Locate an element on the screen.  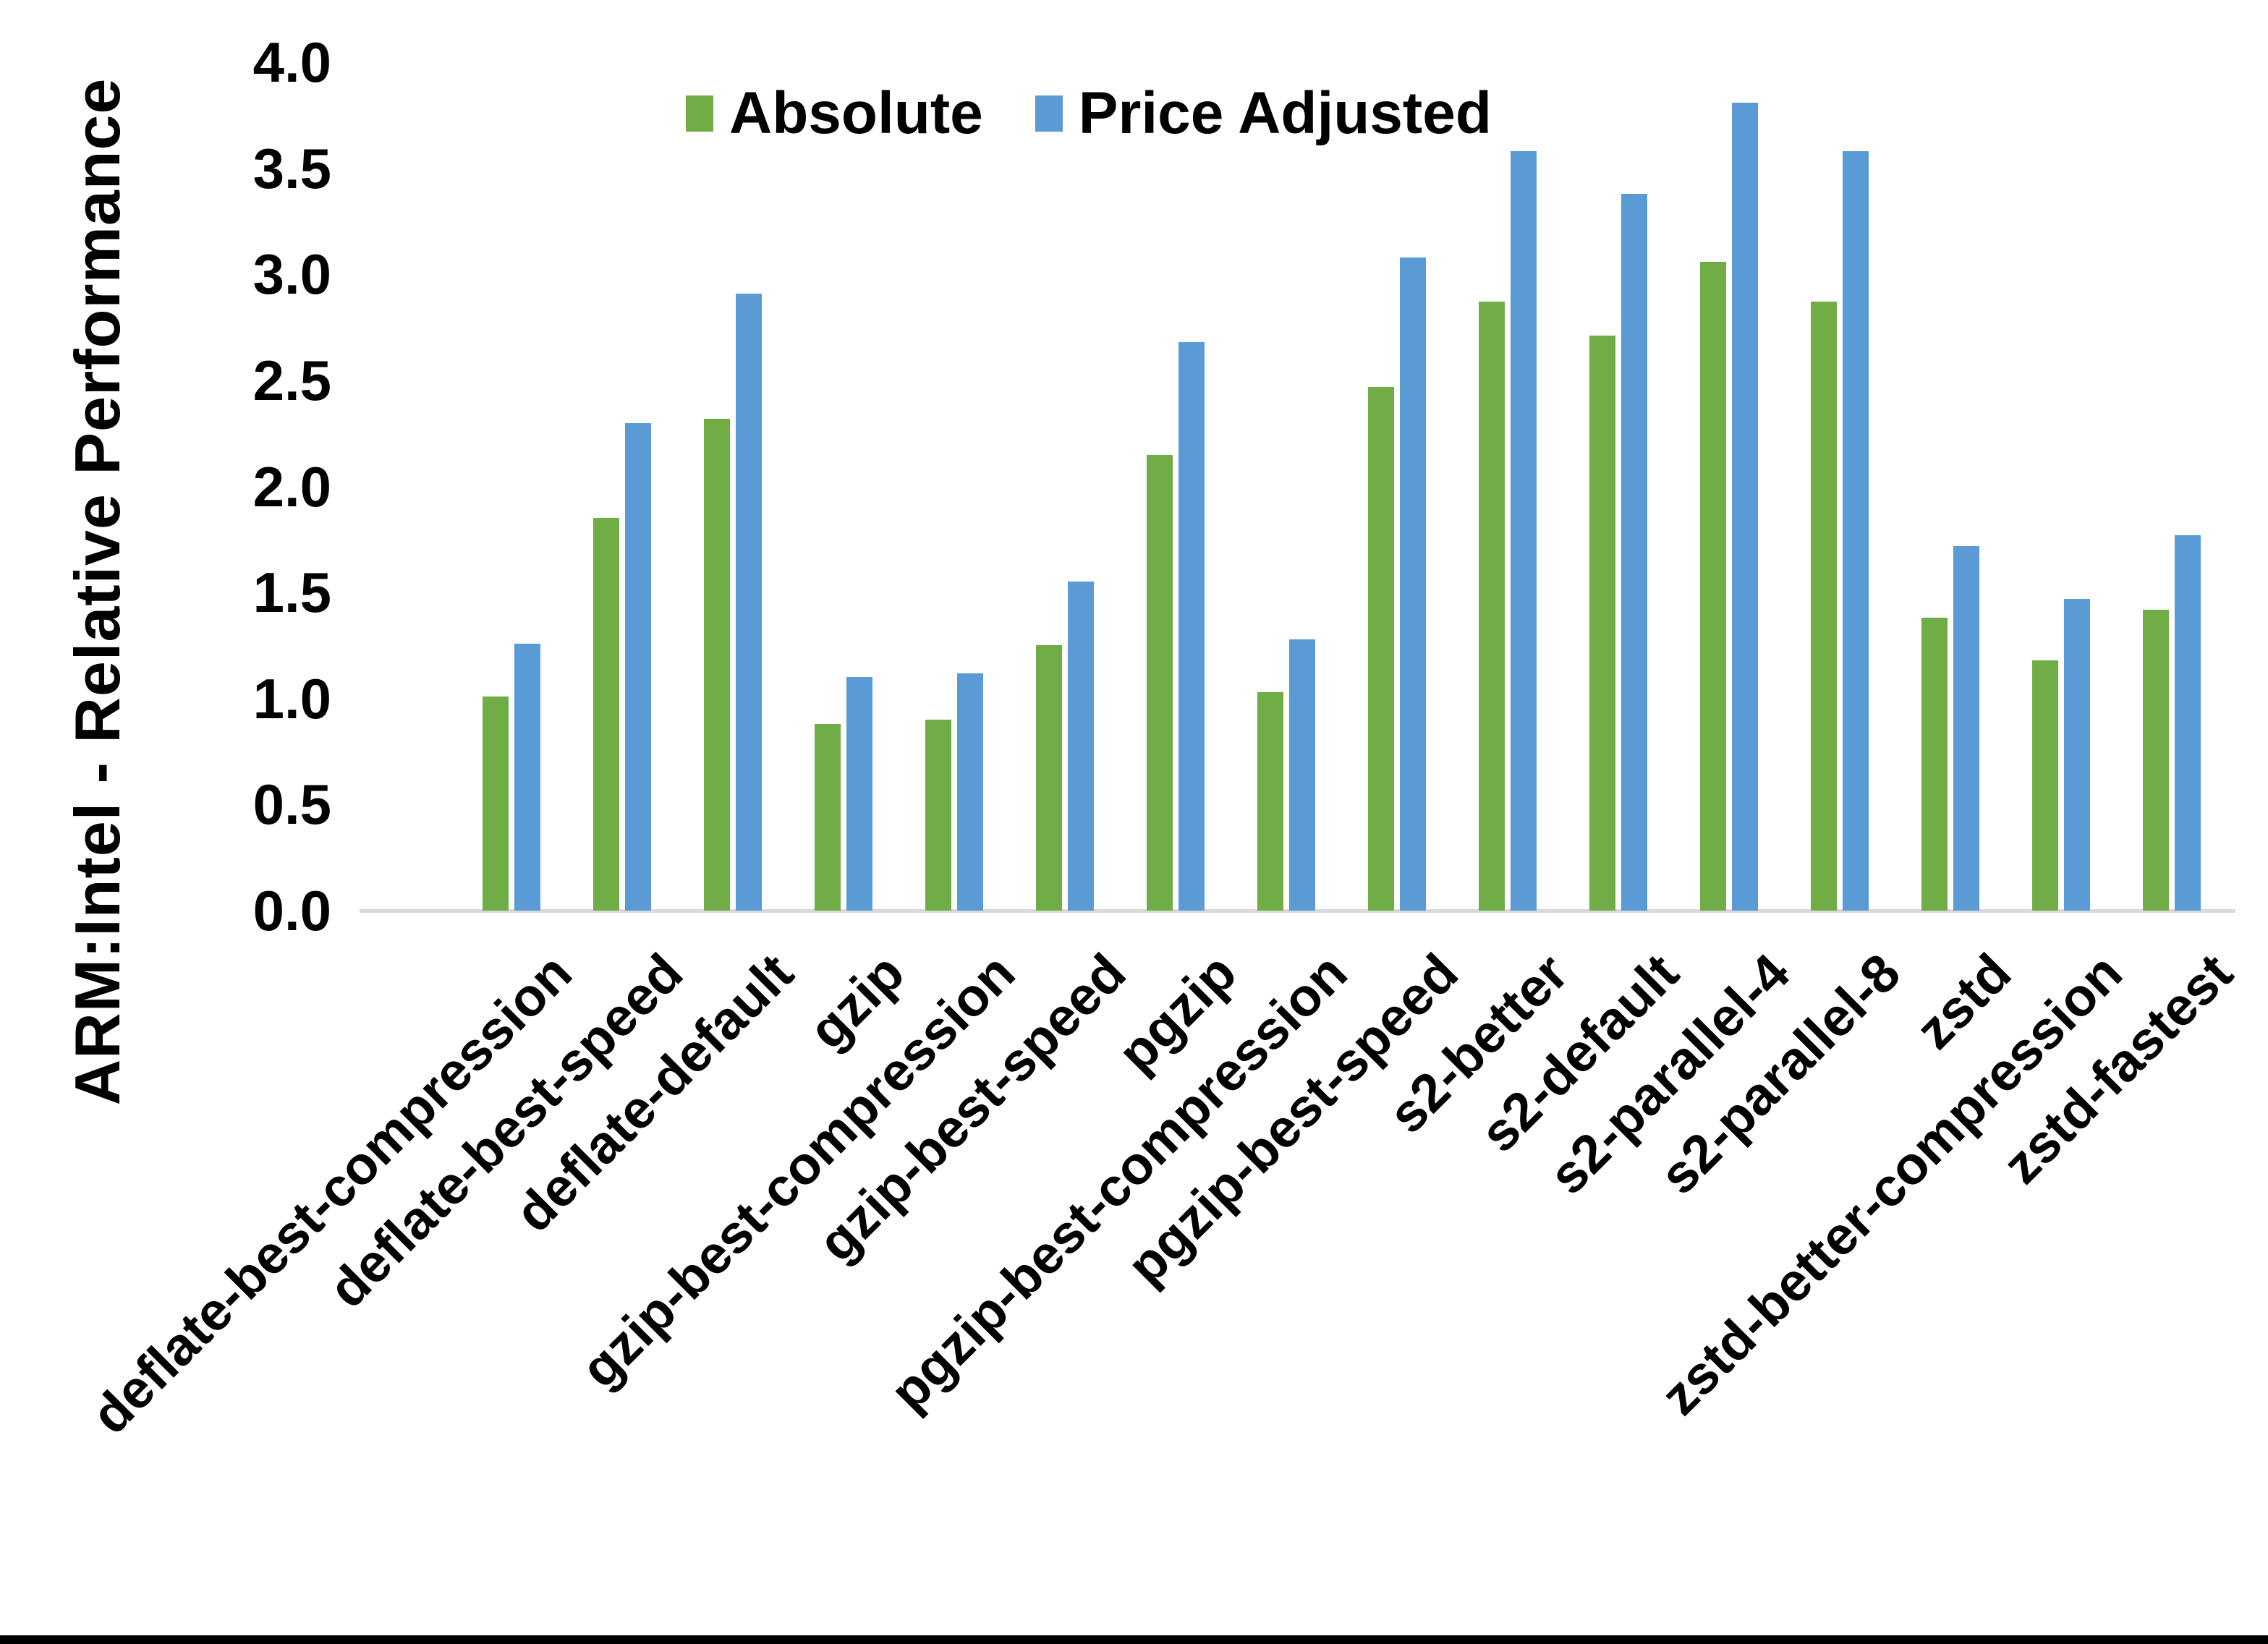
x-axis-line is located at coordinates (1297, 911).